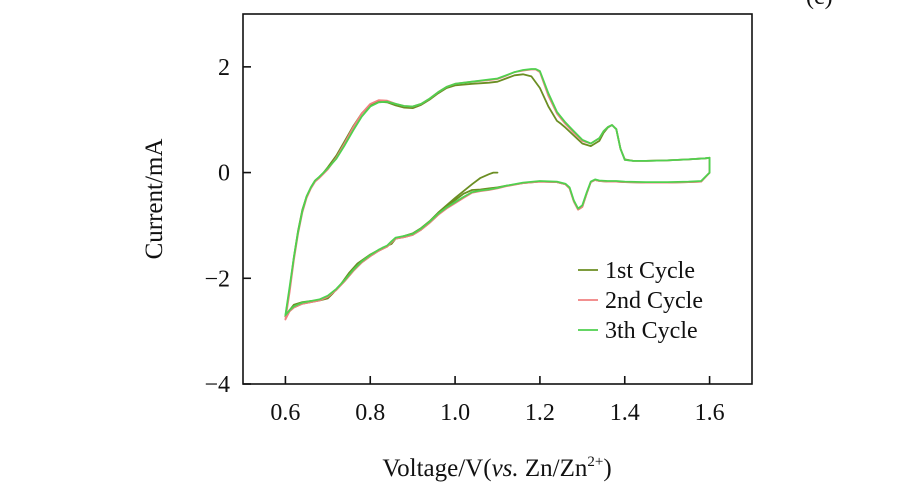 This screenshot has width=900, height=497. Describe the element at coordinates (224, 68) in the screenshot. I see `y-tick-label-3: 2` at that location.